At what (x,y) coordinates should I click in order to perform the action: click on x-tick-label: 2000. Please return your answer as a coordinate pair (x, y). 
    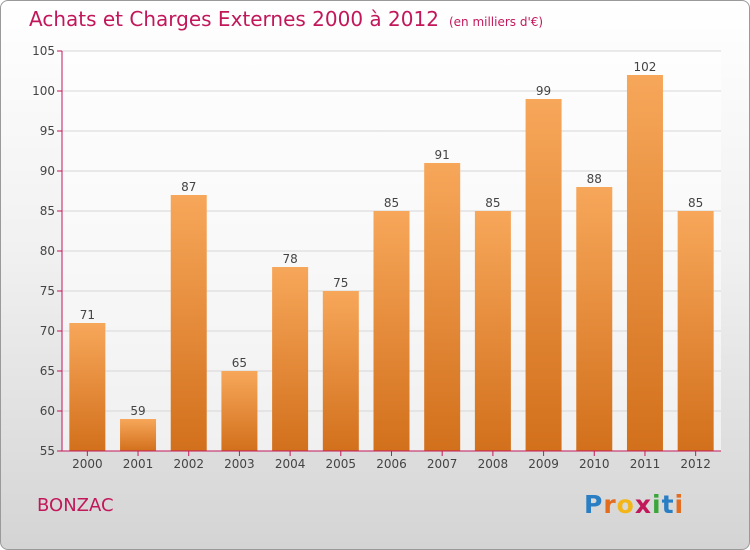
    Looking at the image, I should click on (87, 464).